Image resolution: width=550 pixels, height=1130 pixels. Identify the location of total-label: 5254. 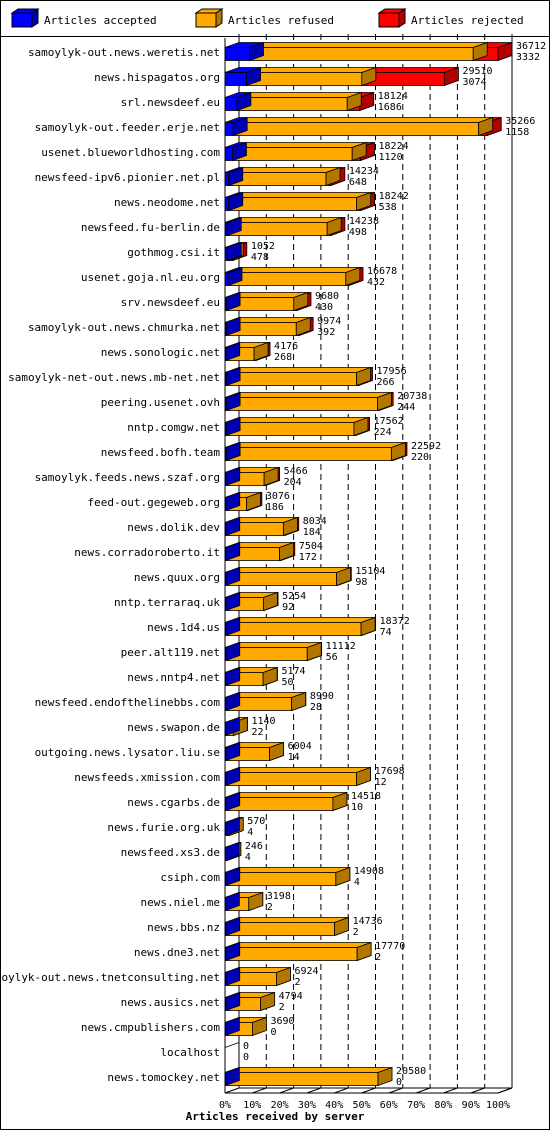
(294, 596).